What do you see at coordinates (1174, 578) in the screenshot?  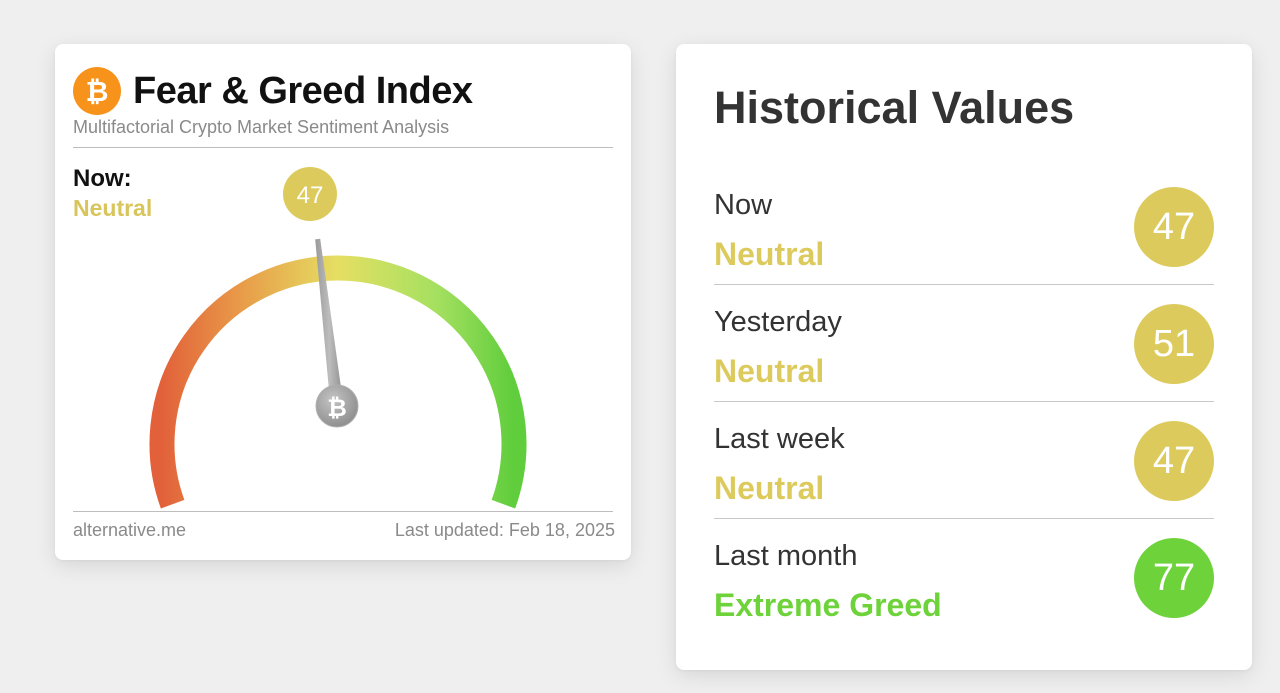 I see `history-value-badge: 77` at bounding box center [1174, 578].